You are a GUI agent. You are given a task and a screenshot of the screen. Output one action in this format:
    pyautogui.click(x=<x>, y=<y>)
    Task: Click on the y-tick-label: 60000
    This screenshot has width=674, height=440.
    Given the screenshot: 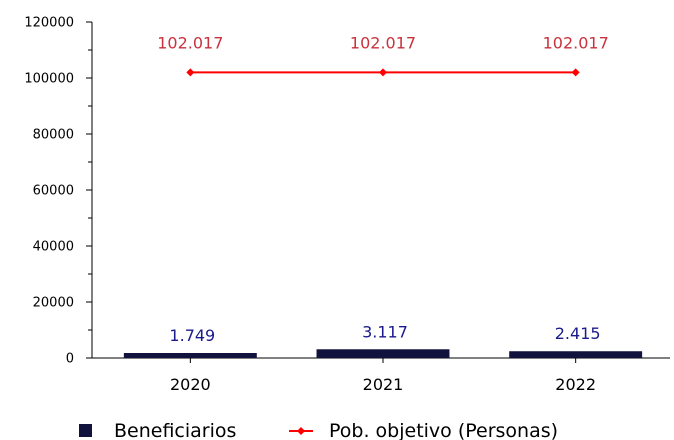 What is the action you would take?
    pyautogui.click(x=53, y=191)
    